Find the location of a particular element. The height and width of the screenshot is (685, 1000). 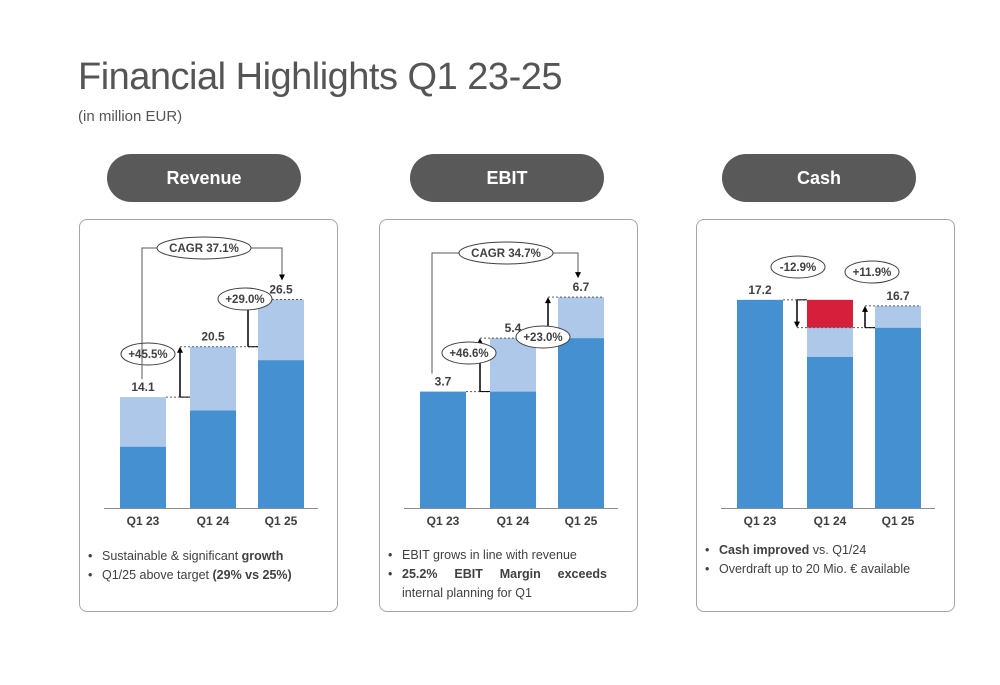

bar-value-label: 20.5 is located at coordinates (213, 337).